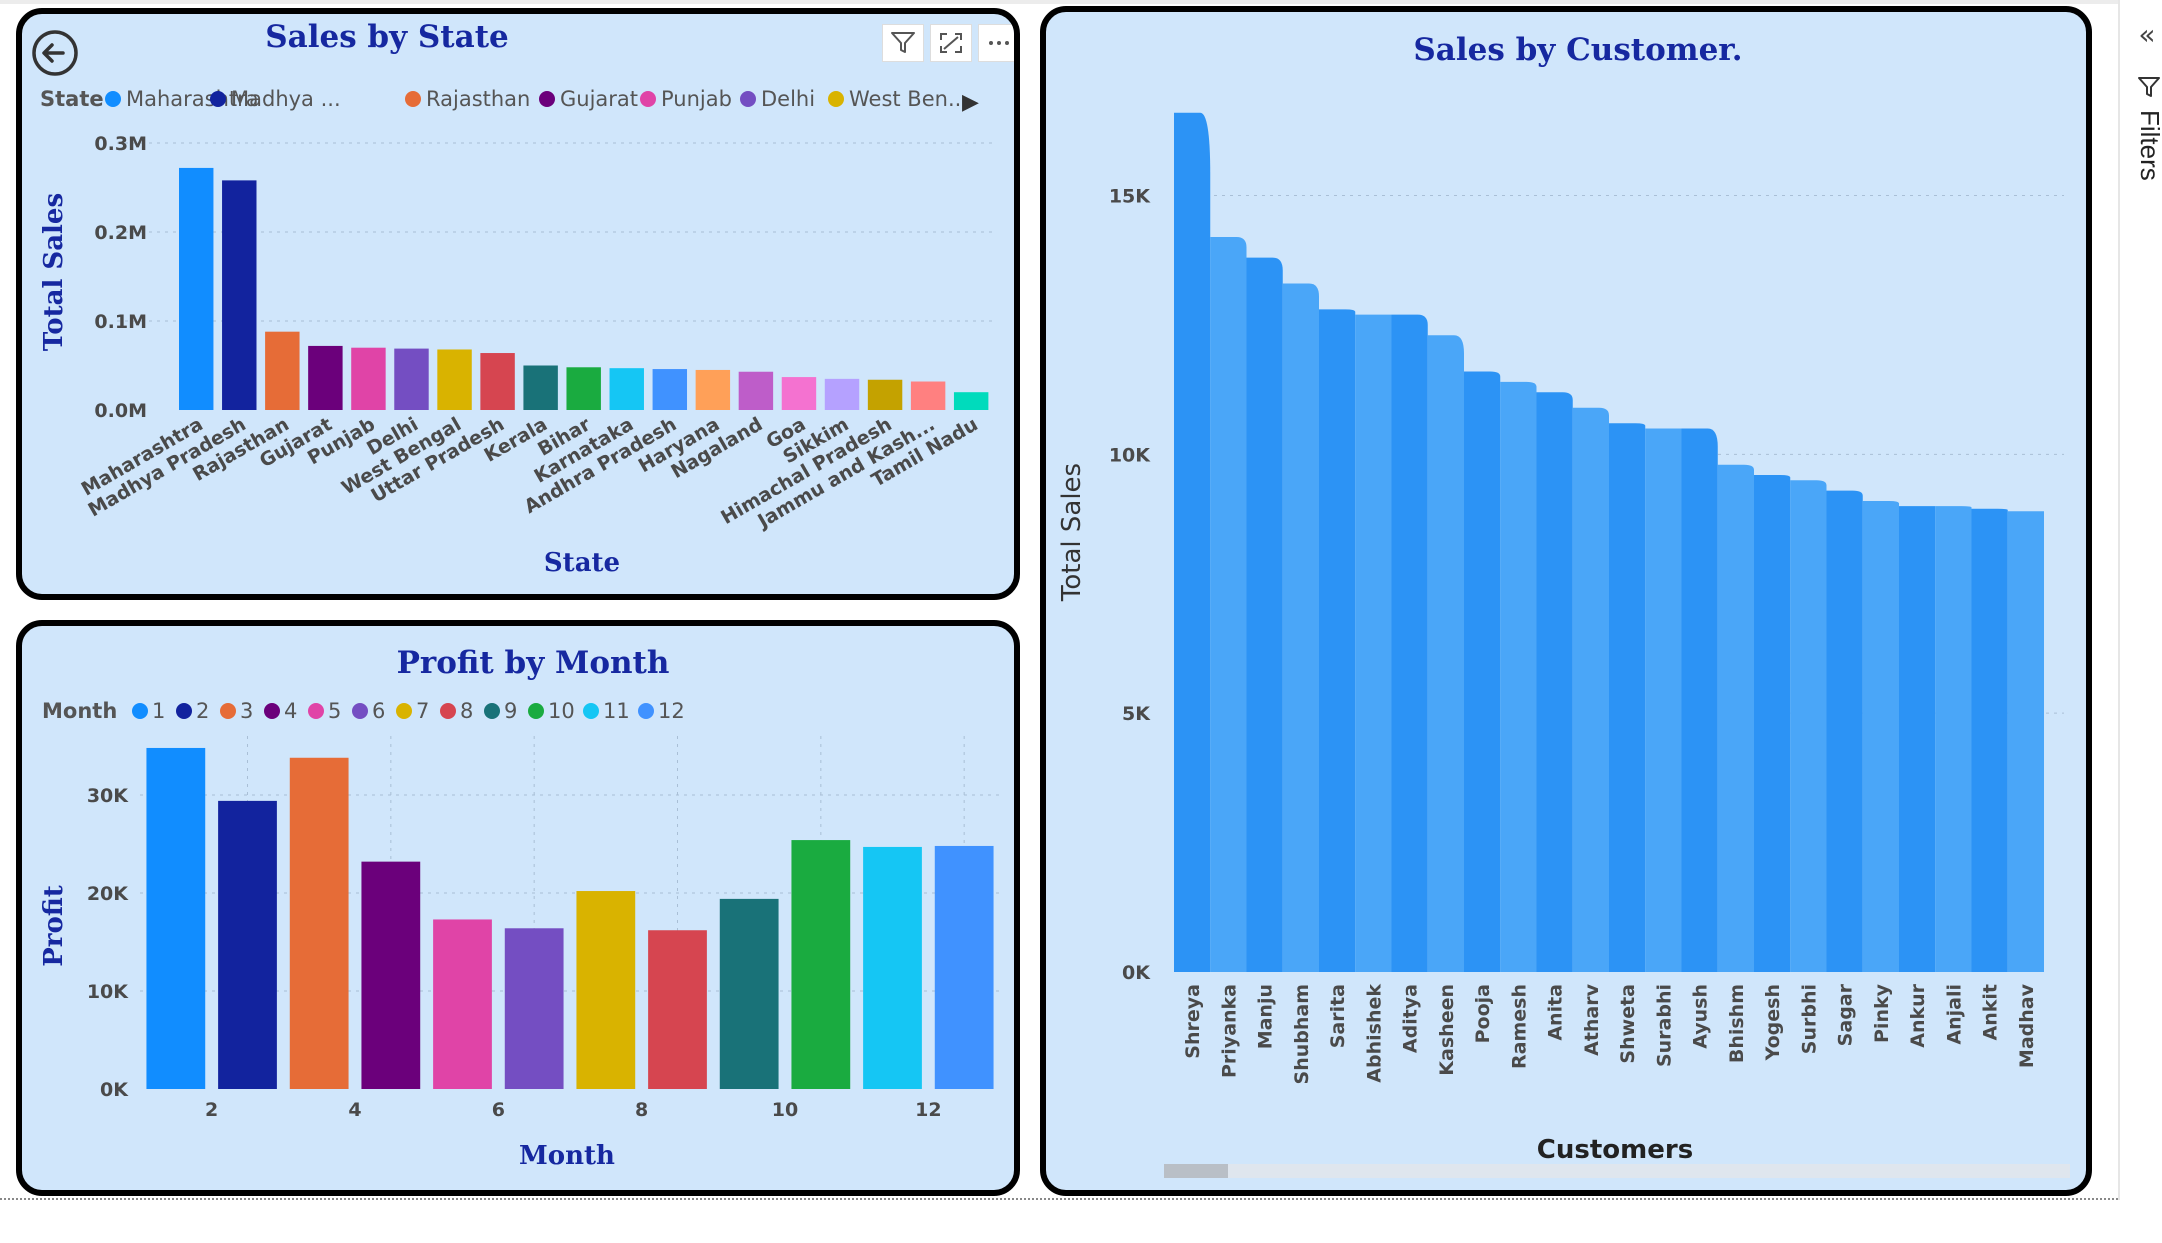  Describe the element at coordinates (158, 711) in the screenshot. I see `legend-entry: 1` at that location.